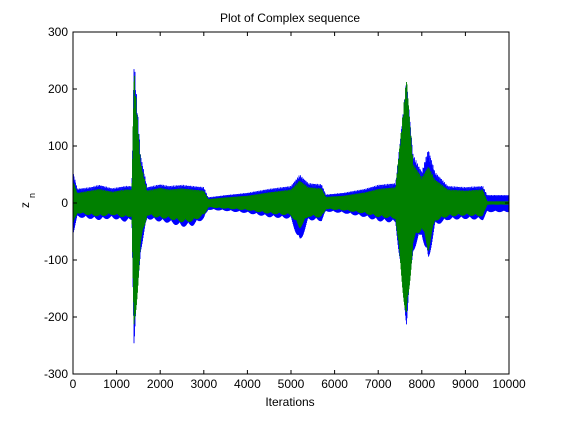  I want to click on x-tick-label: 9000, so click(465, 384).